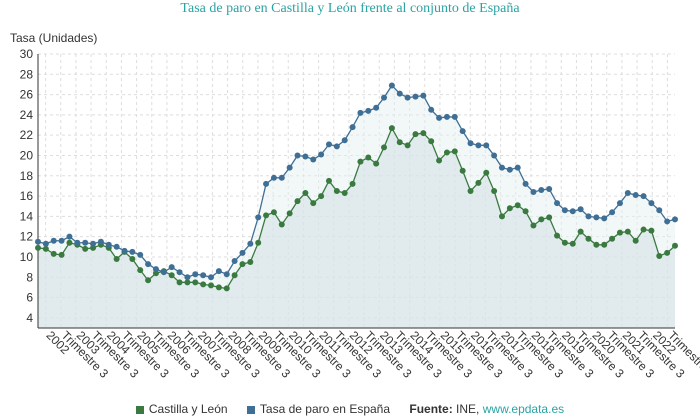 Image resolution: width=700 pixels, height=420 pixels. I want to click on source-link: www.epdata.es, so click(523, 409).